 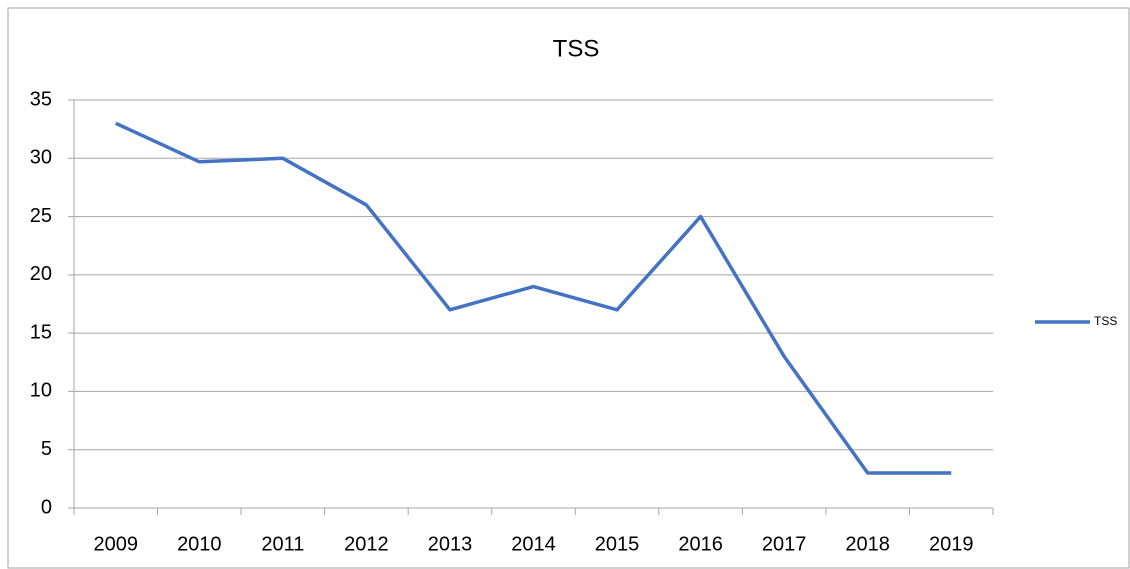 I want to click on x-tick-label: 2011, so click(x=282, y=544).